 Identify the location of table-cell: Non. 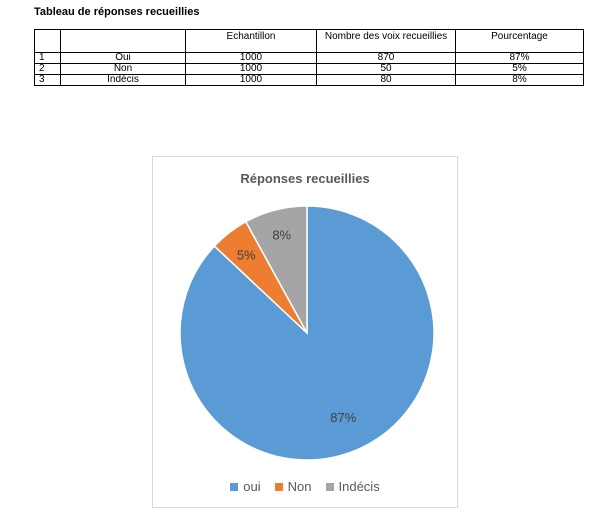
(123, 69).